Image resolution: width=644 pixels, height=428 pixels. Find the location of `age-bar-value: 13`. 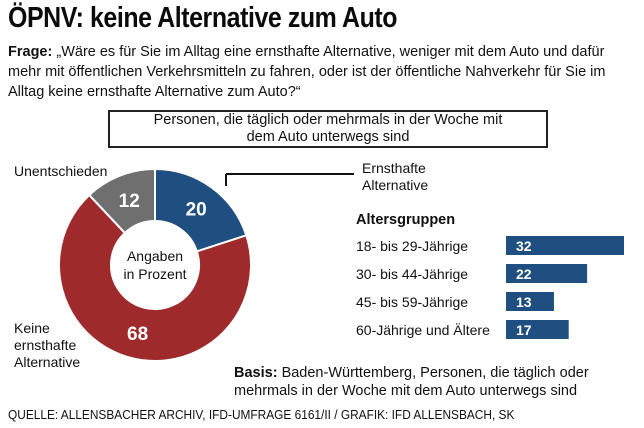

age-bar-value: 13 is located at coordinates (524, 302).